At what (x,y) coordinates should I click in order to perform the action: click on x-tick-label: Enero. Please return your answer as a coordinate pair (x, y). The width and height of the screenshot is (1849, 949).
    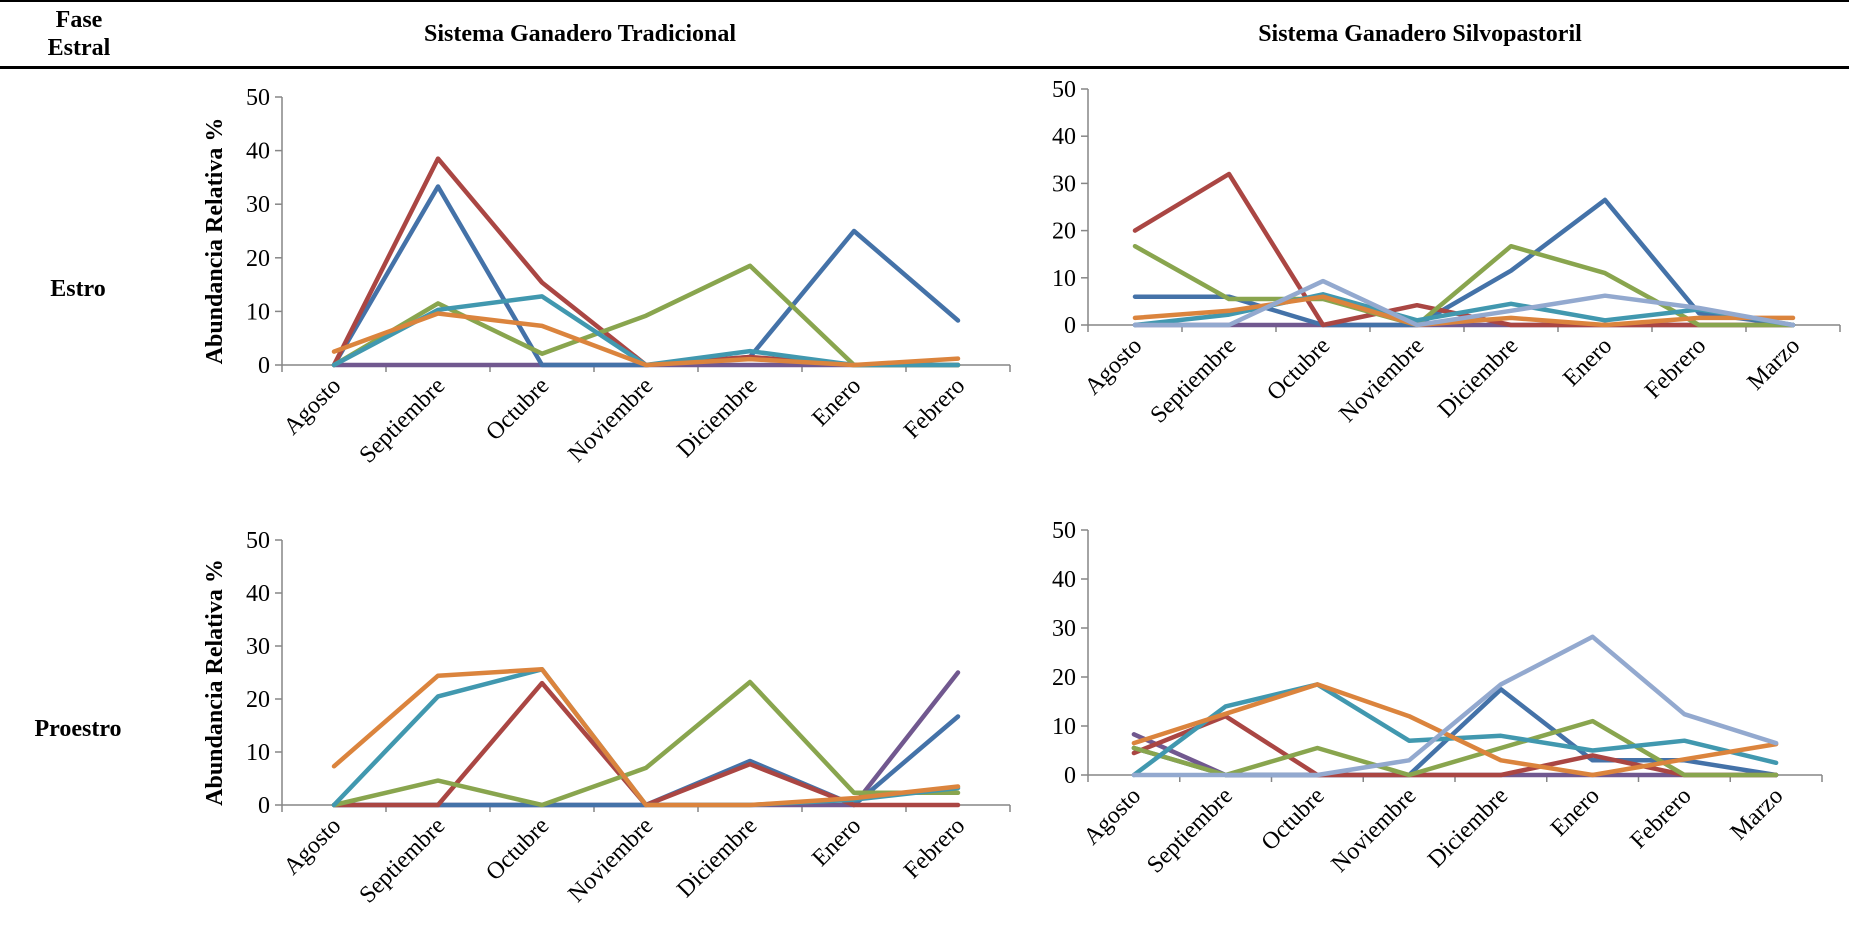
    Looking at the image, I should click on (1575, 812).